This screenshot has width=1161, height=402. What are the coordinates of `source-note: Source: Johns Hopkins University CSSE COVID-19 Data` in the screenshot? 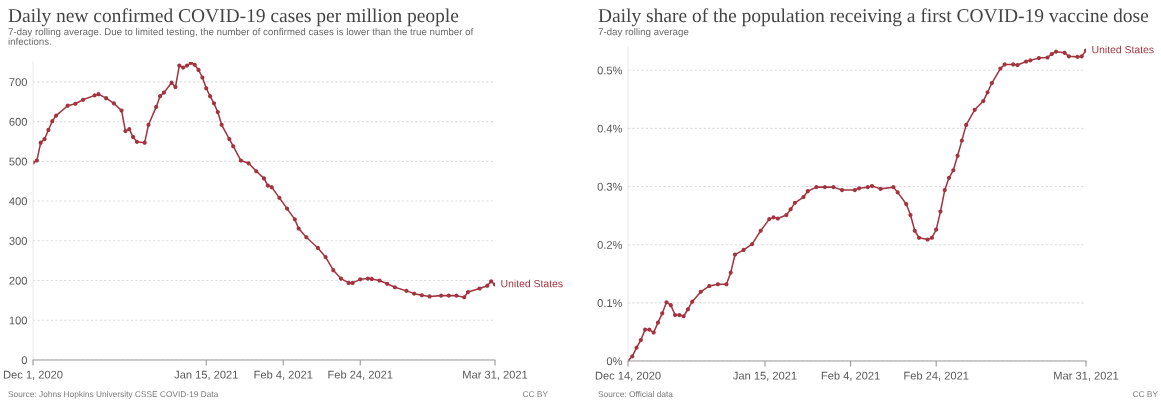 It's located at (113, 394).